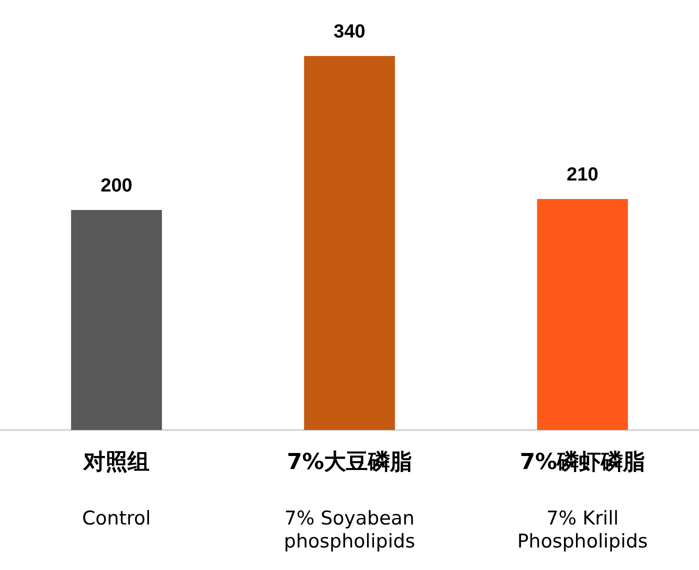  What do you see at coordinates (116, 186) in the screenshot?
I see `data-label: 200` at bounding box center [116, 186].